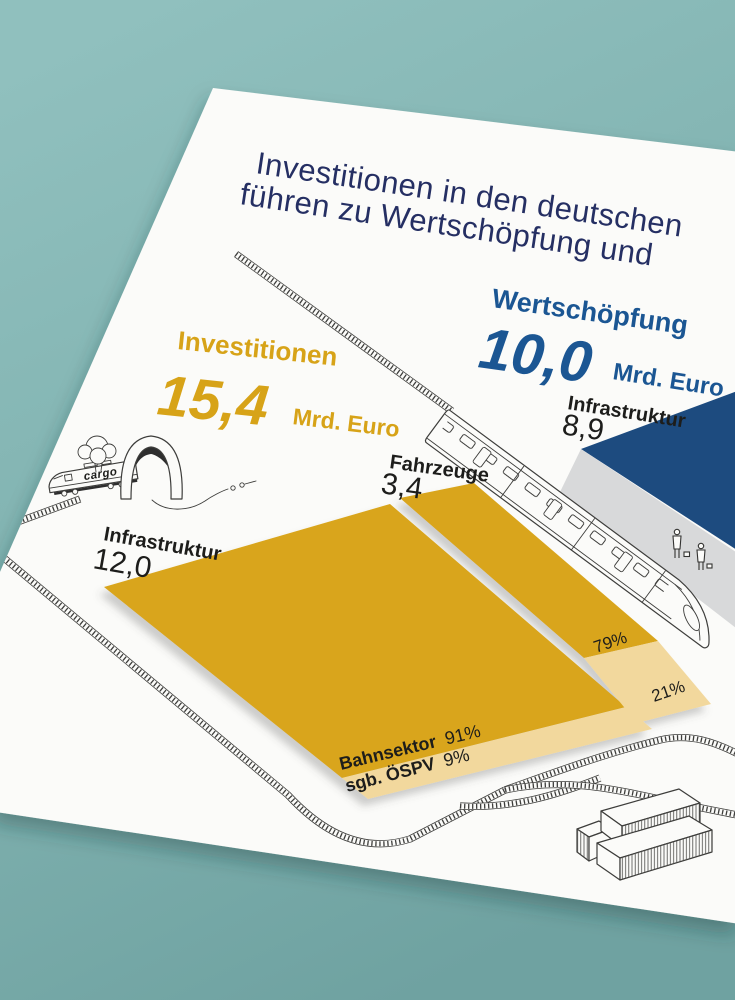 This screenshot has height=1000, width=735. Describe the element at coordinates (691, 618) in the screenshot. I see `train-windshield` at that location.